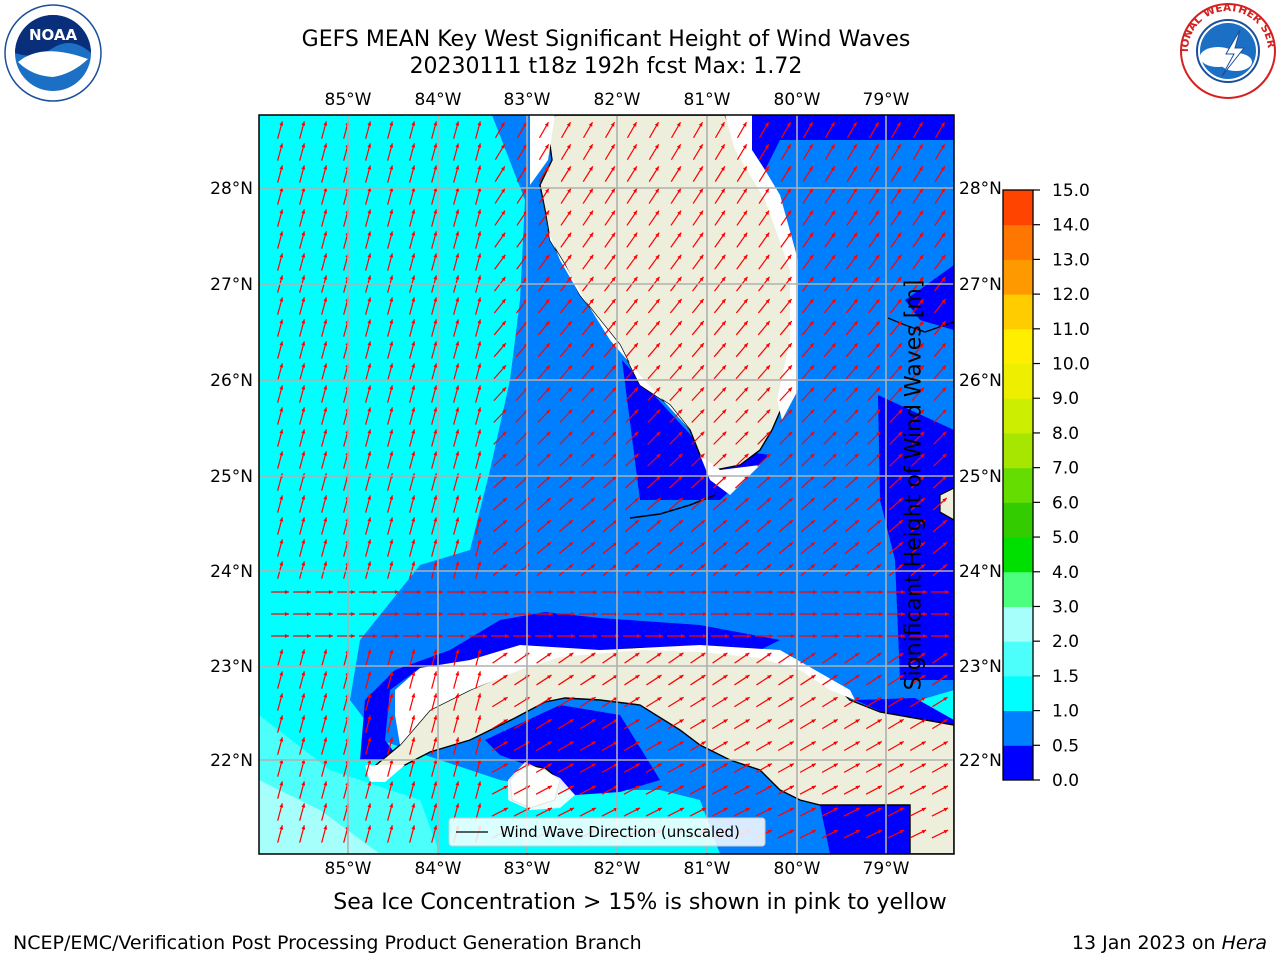 The width and height of the screenshot is (1280, 960). I want to click on noaa-logo-text: NOAA, so click(53, 35).